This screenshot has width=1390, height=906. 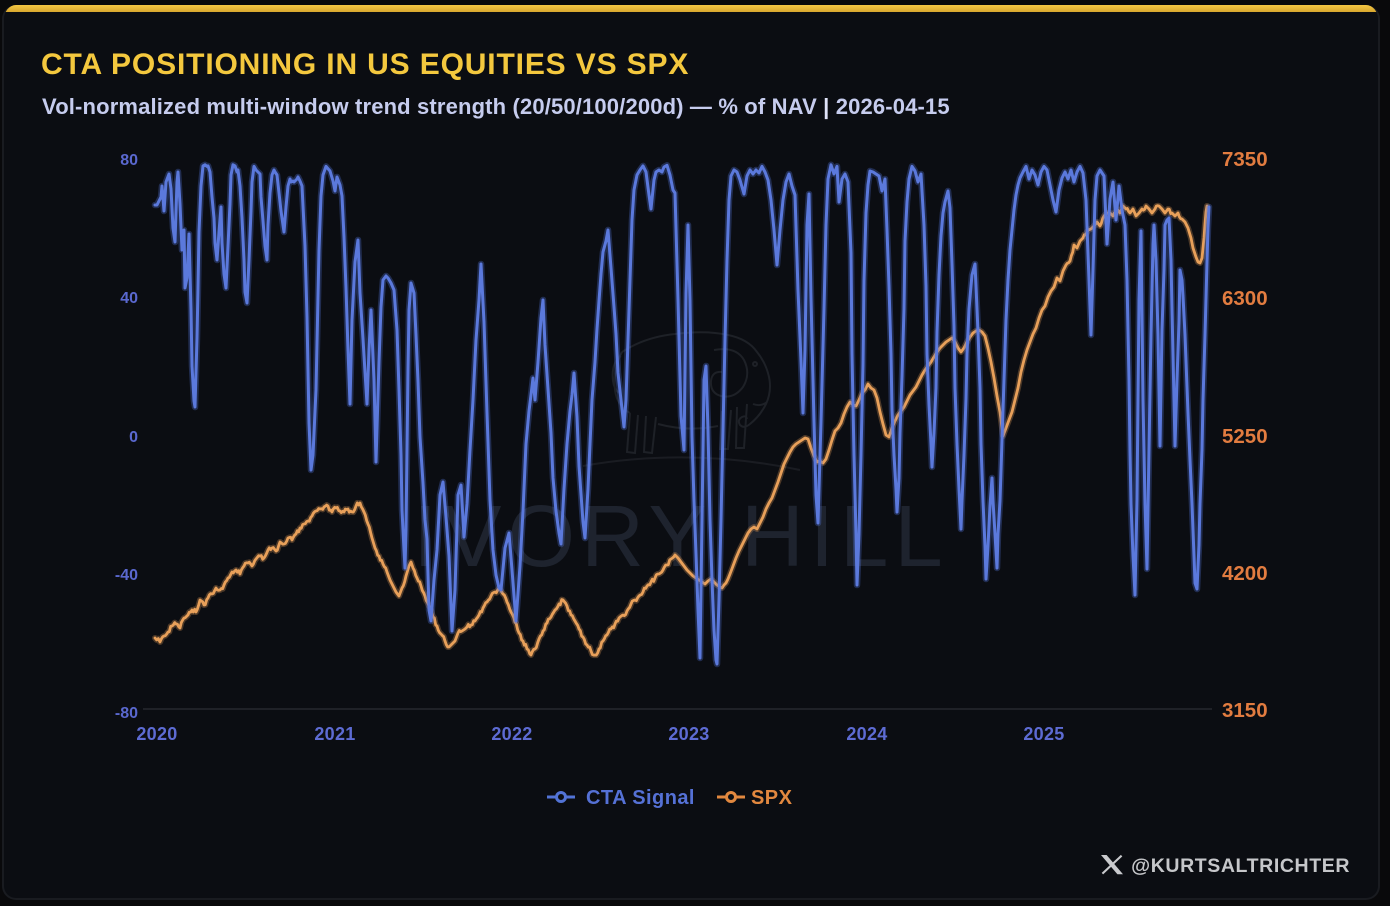 What do you see at coordinates (1043, 734) in the screenshot?
I see `svg-text: 2025` at bounding box center [1043, 734].